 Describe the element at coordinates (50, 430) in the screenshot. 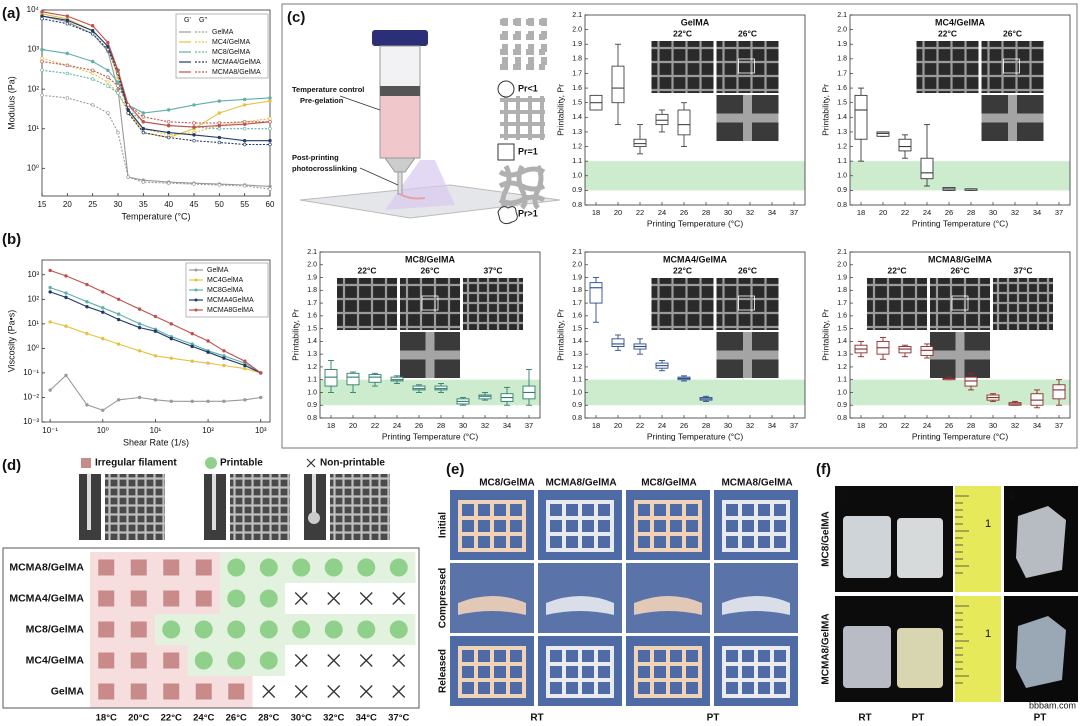

I see `x-tick-label: 10⁻¹` at that location.